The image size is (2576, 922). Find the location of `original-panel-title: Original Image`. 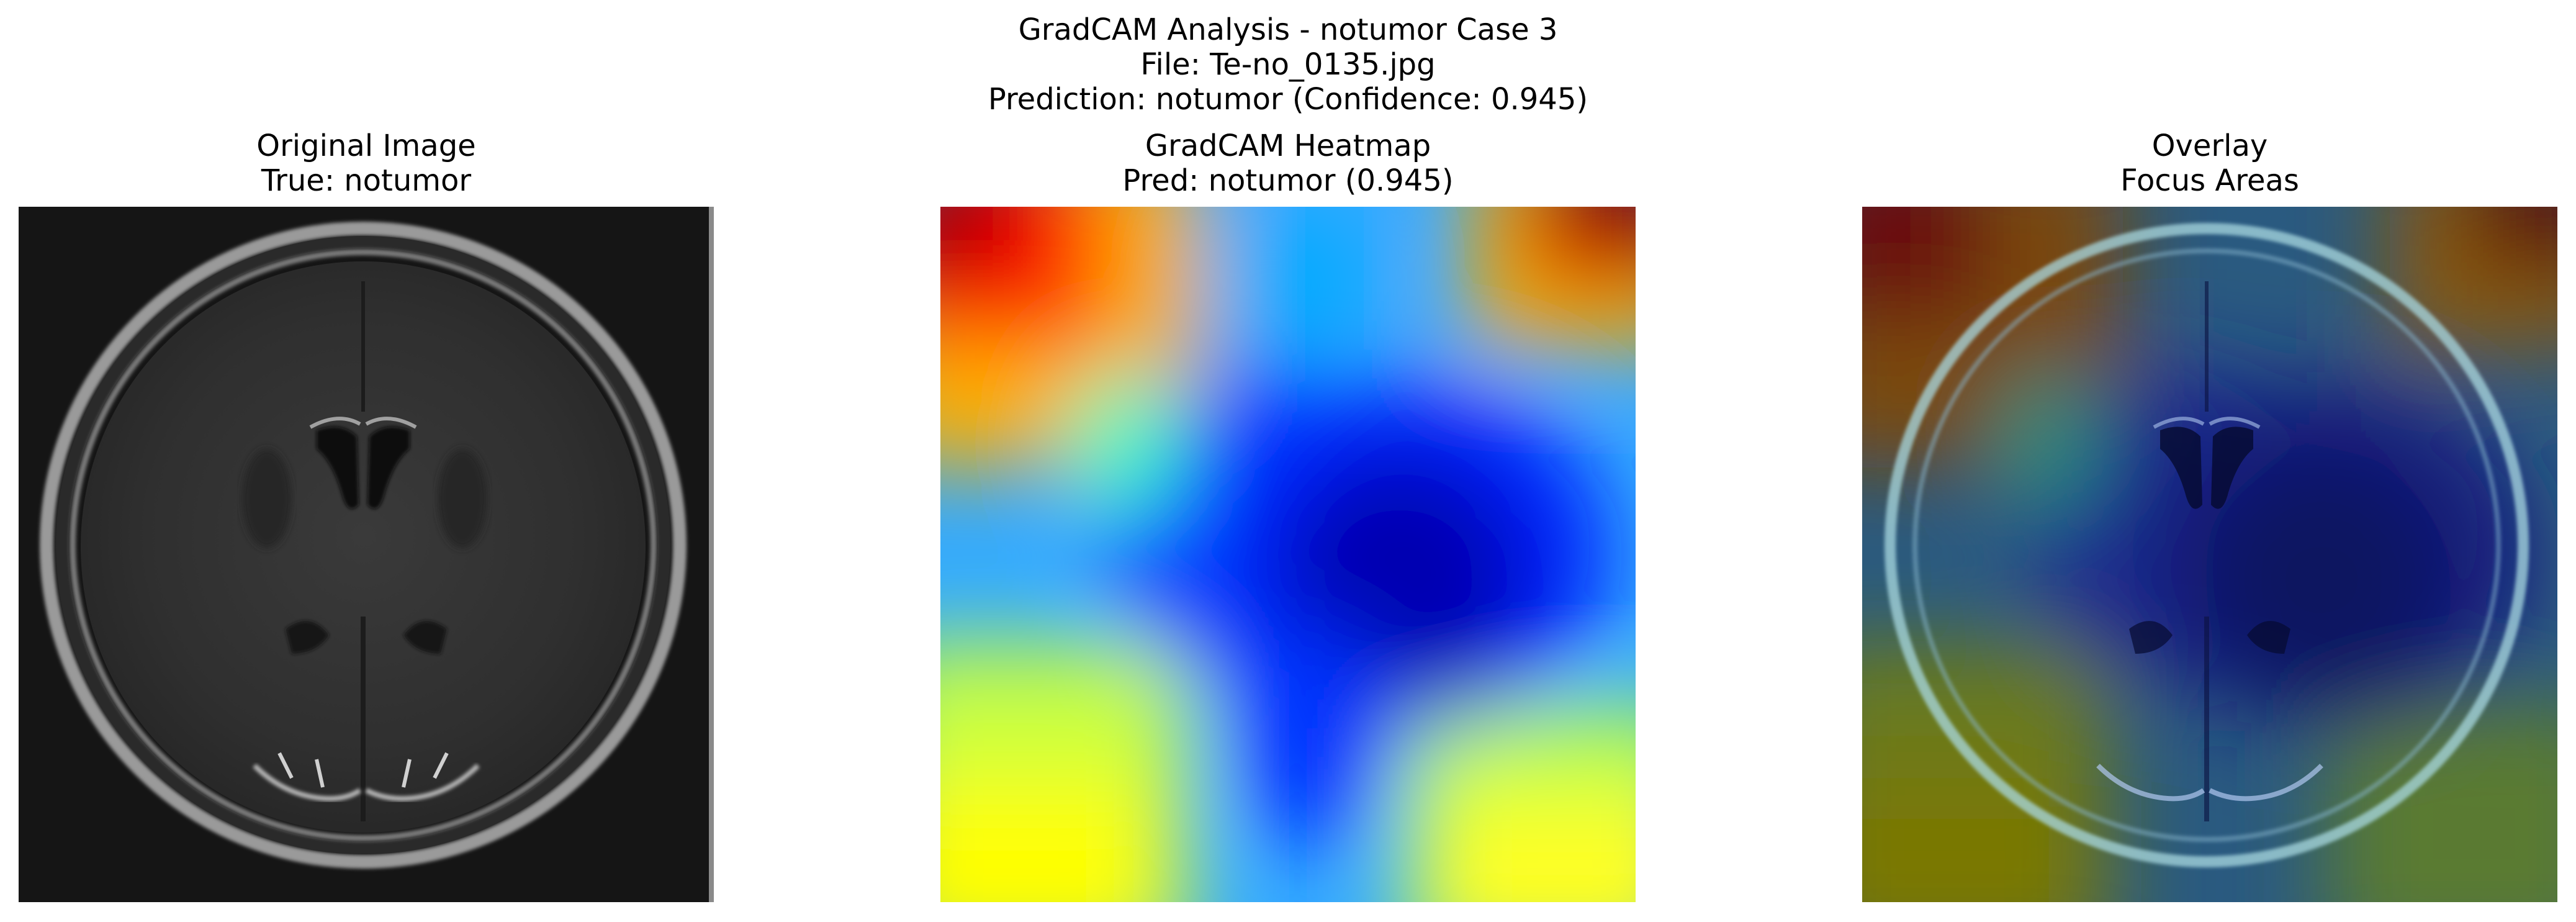

original-panel-title: Original Image is located at coordinates (366, 146).